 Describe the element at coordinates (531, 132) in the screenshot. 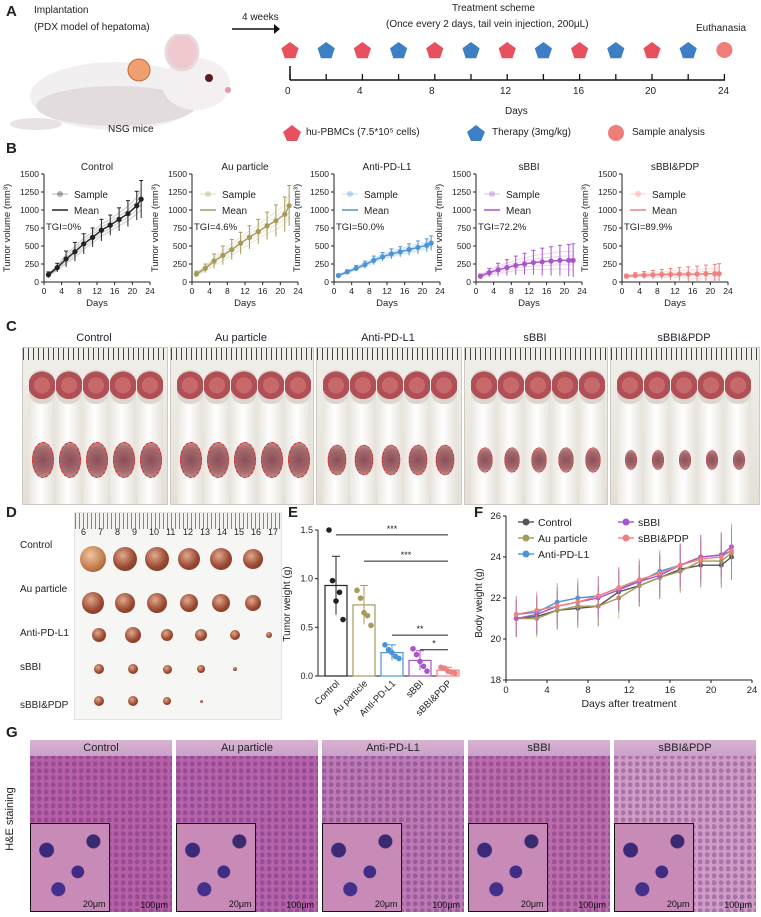

I see `therapy-legend-label: Therapy (3mg/kg)` at that location.